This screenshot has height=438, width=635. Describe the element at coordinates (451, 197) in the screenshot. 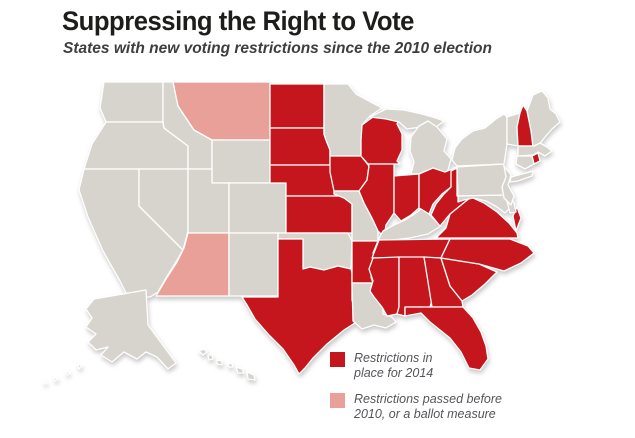

I see `state-west-virginia: West Virginia` at that location.